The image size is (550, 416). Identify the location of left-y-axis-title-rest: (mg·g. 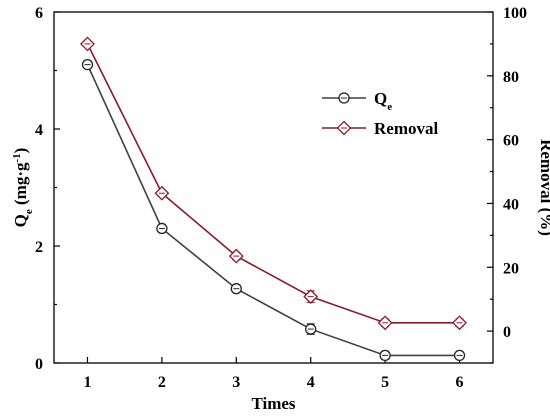
(20, 185).